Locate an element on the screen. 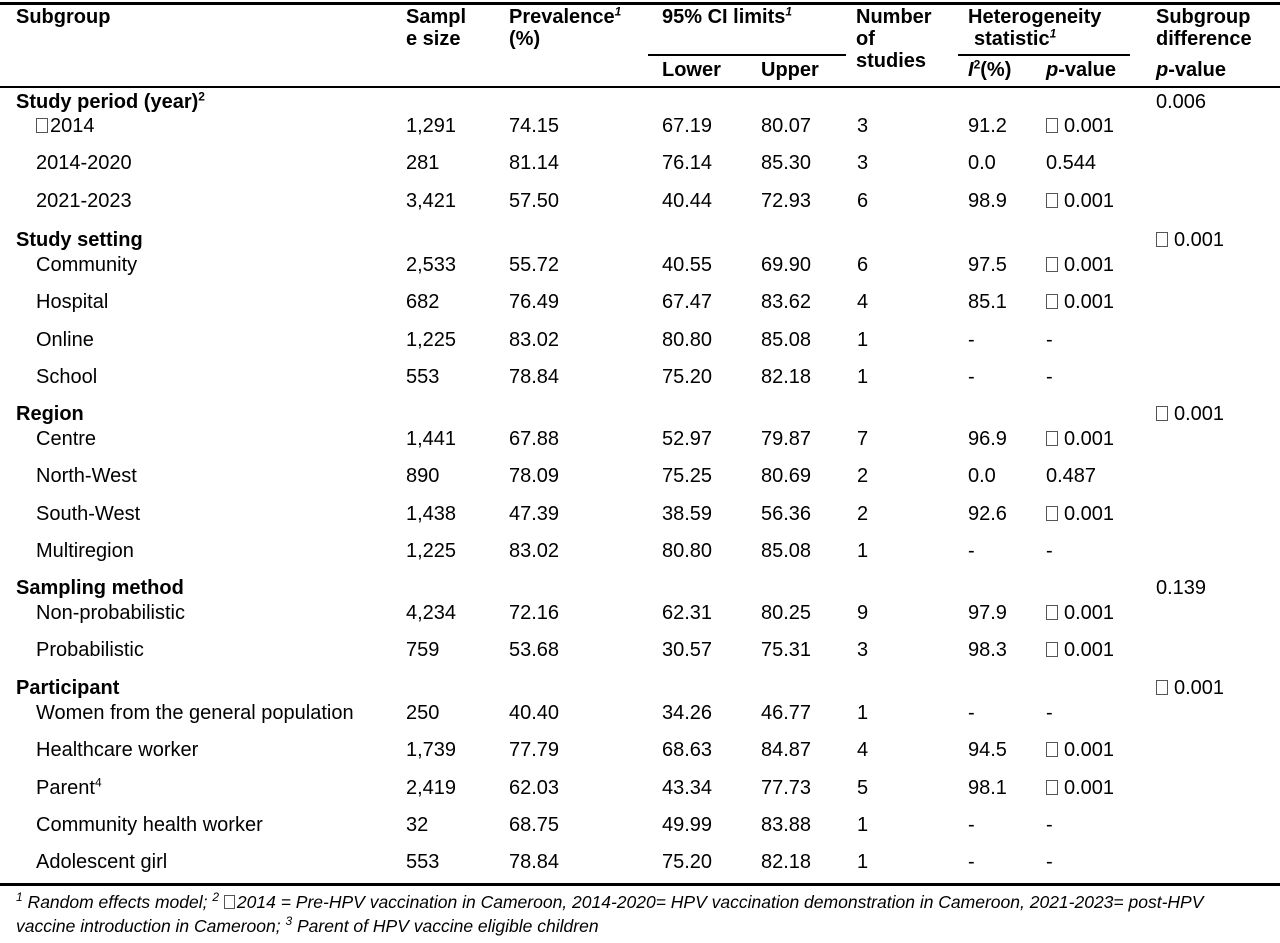  row-subgroup-name: Online is located at coordinates (65, 340).